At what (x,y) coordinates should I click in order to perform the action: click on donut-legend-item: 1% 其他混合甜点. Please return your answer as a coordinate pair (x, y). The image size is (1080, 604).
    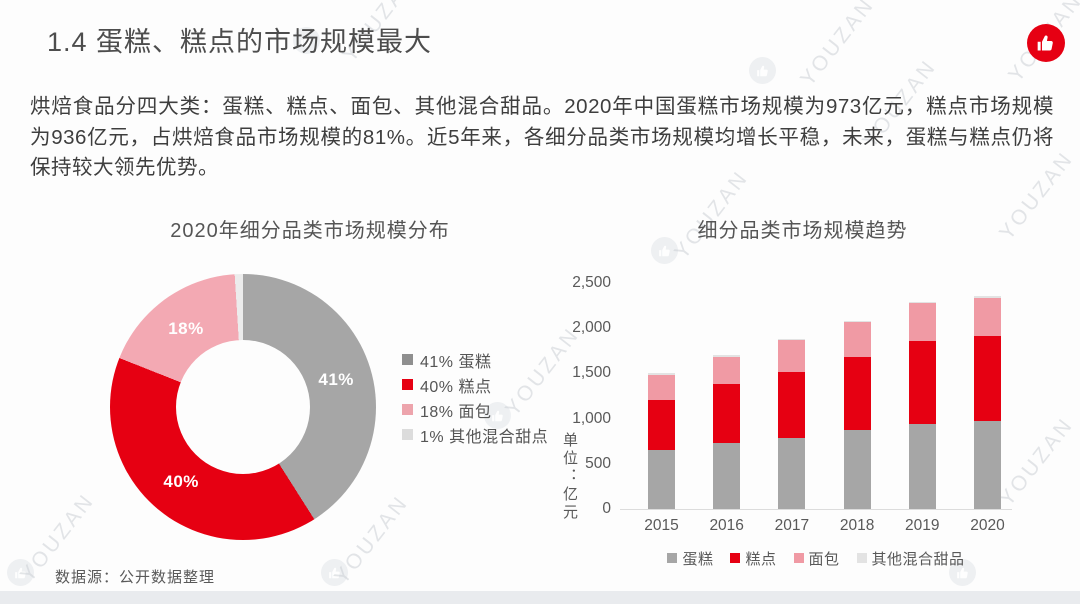
    Looking at the image, I should click on (475, 434).